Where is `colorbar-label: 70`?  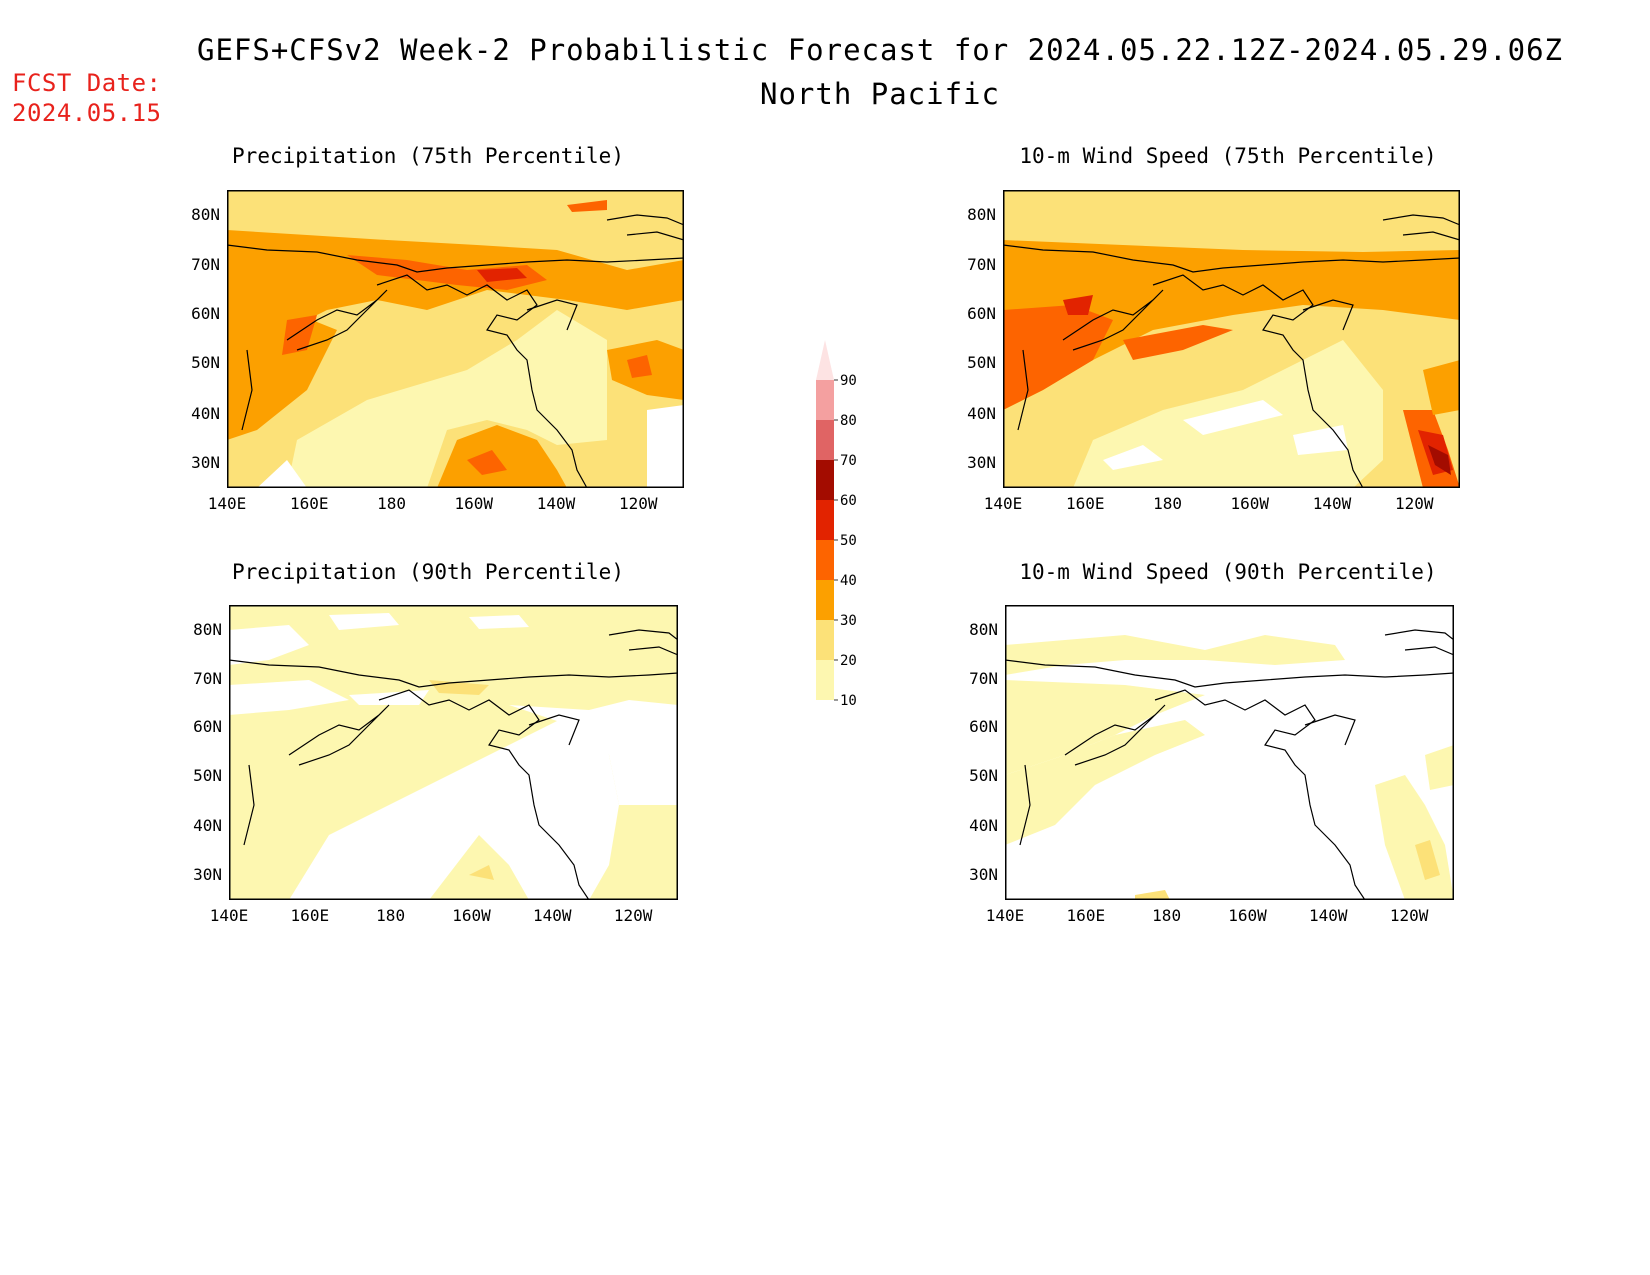 colorbar-label: 70 is located at coordinates (848, 461).